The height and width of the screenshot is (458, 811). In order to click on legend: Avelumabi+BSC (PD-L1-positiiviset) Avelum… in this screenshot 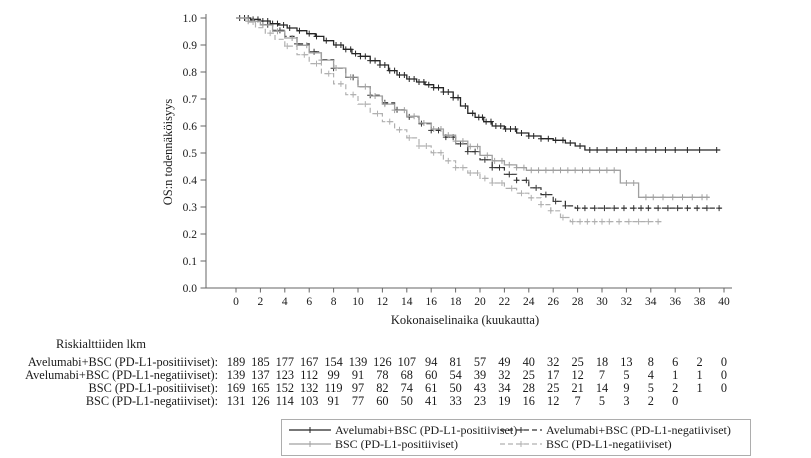, I will do `click(516, 437)`.